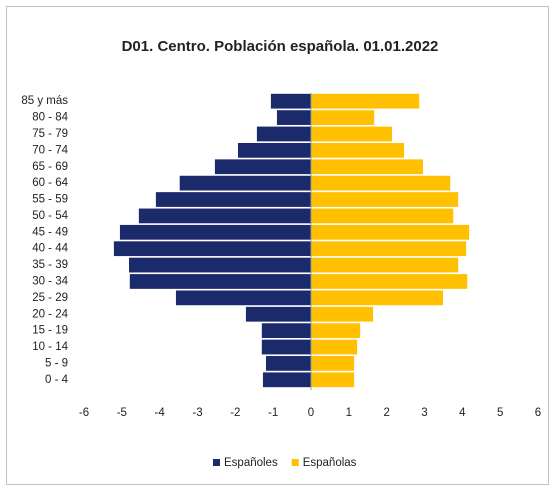  What do you see at coordinates (311, 413) in the screenshot?
I see `x-tick-label: 0` at bounding box center [311, 413].